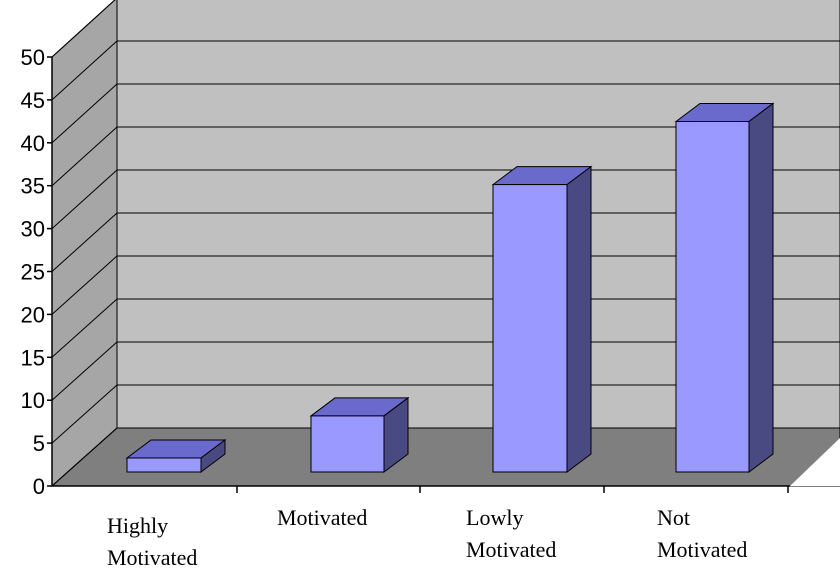  What do you see at coordinates (33, 186) in the screenshot?
I see `y-tick-label: 35` at bounding box center [33, 186].